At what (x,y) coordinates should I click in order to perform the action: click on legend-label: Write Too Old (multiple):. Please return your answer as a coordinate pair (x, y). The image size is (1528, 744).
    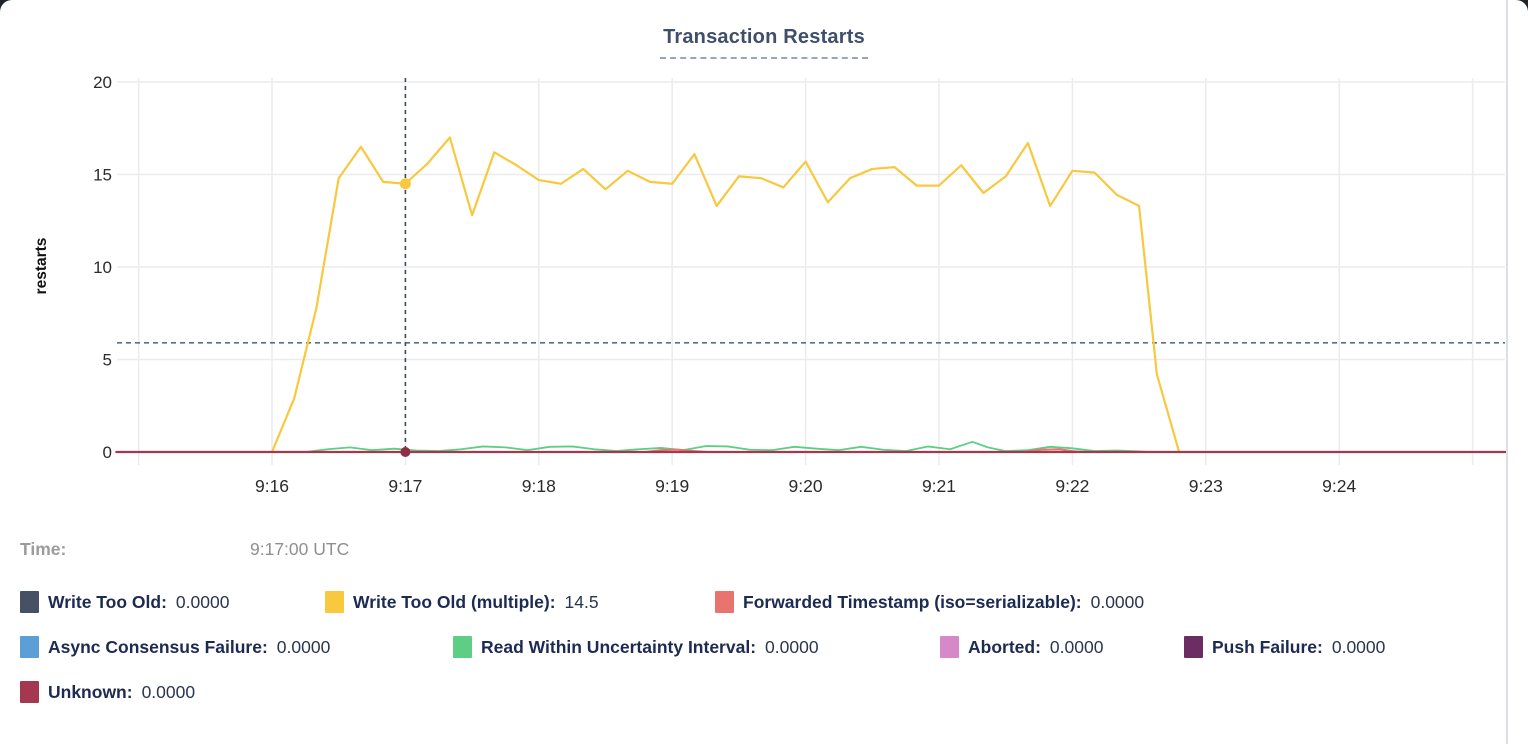
    Looking at the image, I should click on (454, 601).